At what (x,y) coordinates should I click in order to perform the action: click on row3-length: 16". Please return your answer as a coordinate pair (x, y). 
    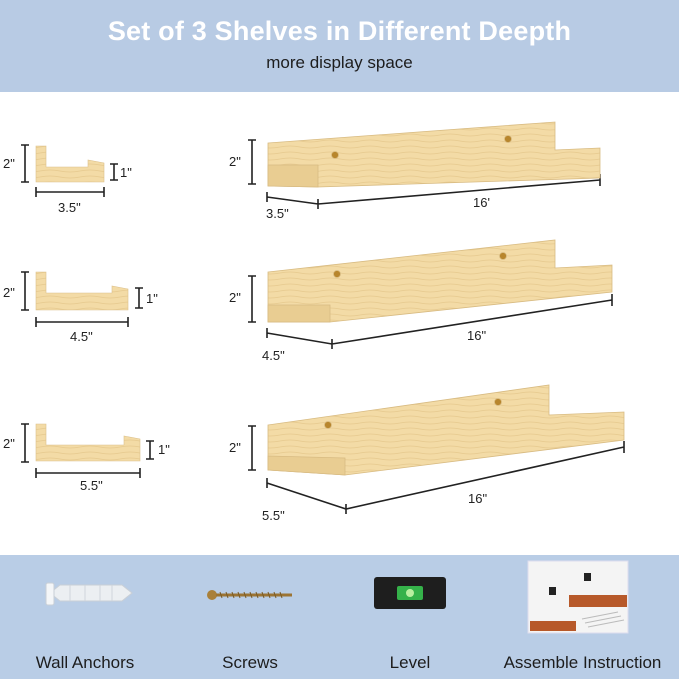
    Looking at the image, I should click on (477, 498).